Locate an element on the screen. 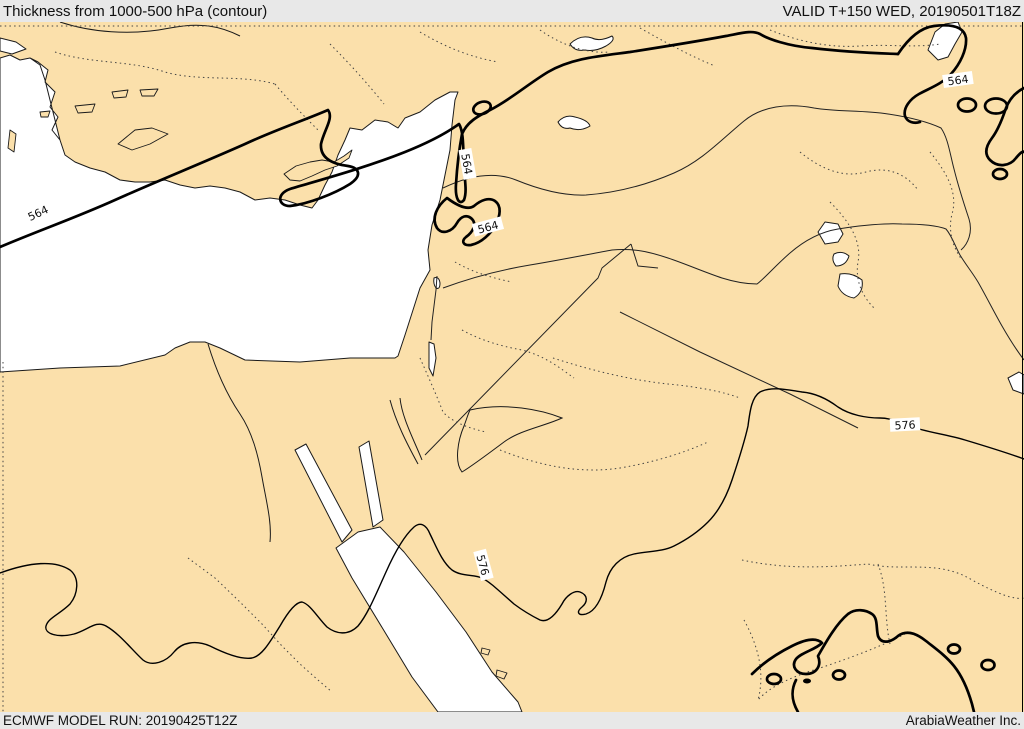 This screenshot has height=729, width=1024. border-iraq-saudi is located at coordinates (739, 370).